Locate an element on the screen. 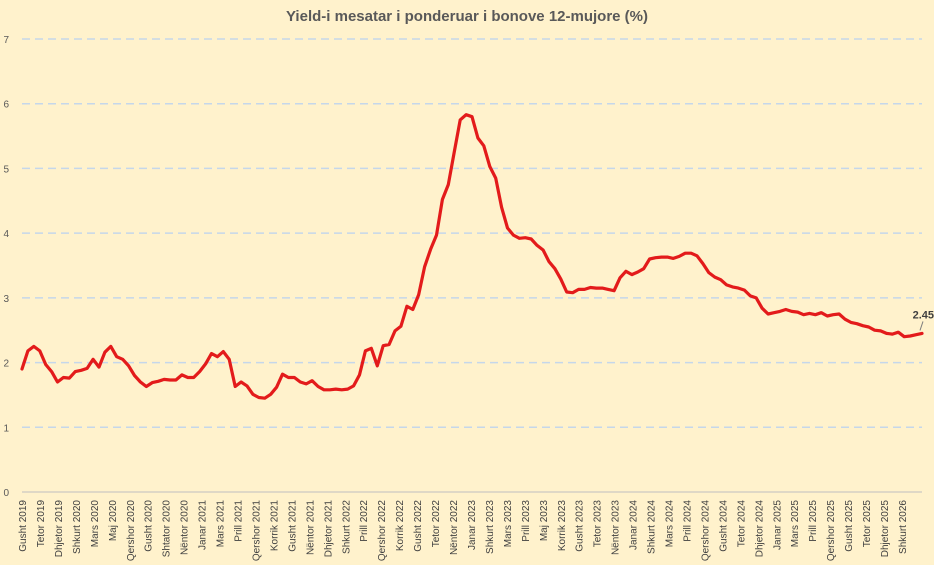 This screenshot has height=565, width=934. y-tick-label: 6 is located at coordinates (6, 105).